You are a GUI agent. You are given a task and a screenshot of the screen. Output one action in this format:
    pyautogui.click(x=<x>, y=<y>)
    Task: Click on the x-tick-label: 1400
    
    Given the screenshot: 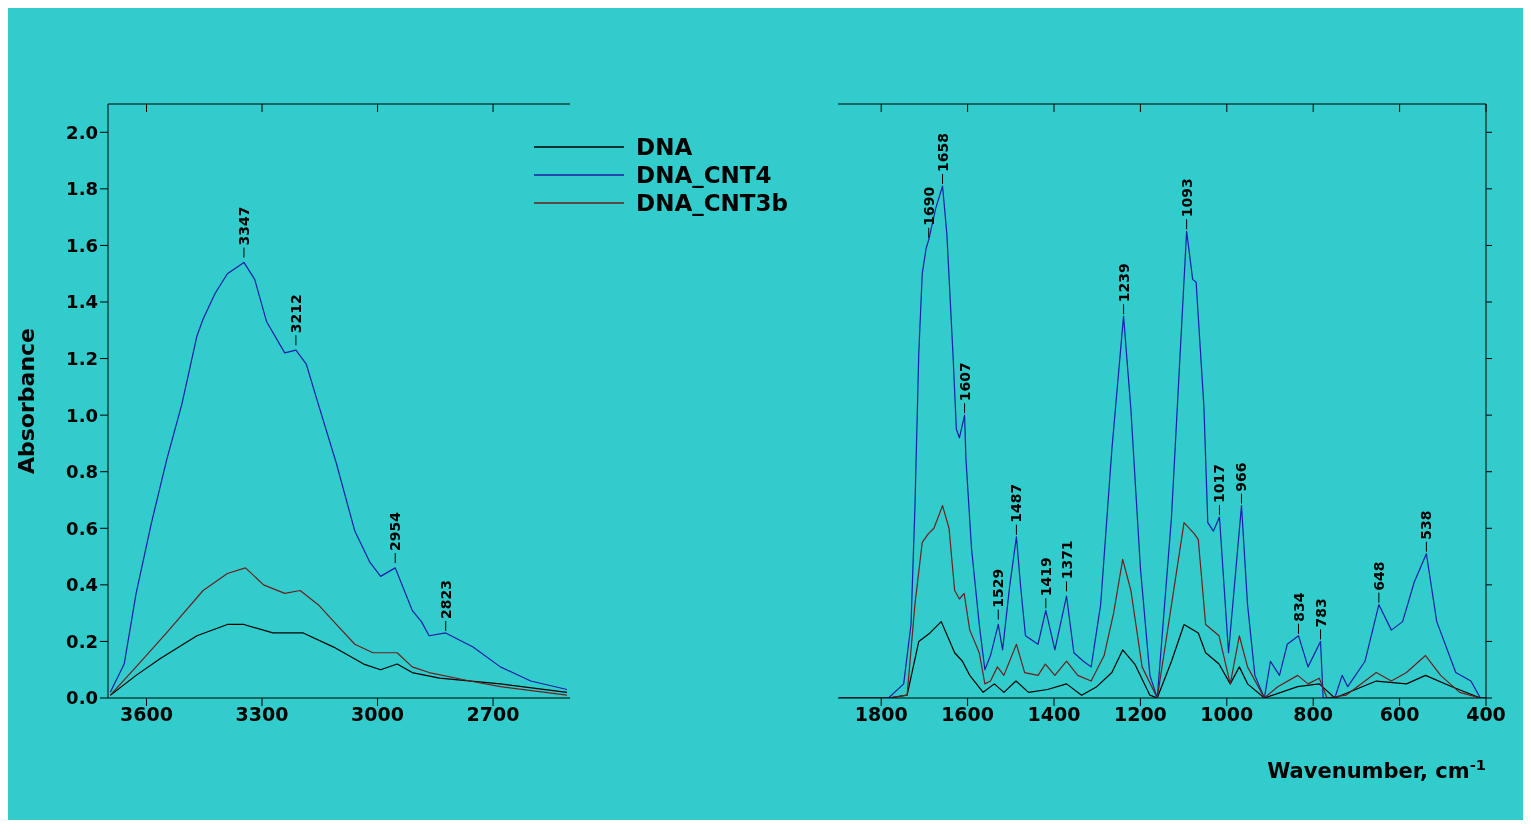 What is the action you would take?
    pyautogui.click(x=1054, y=714)
    